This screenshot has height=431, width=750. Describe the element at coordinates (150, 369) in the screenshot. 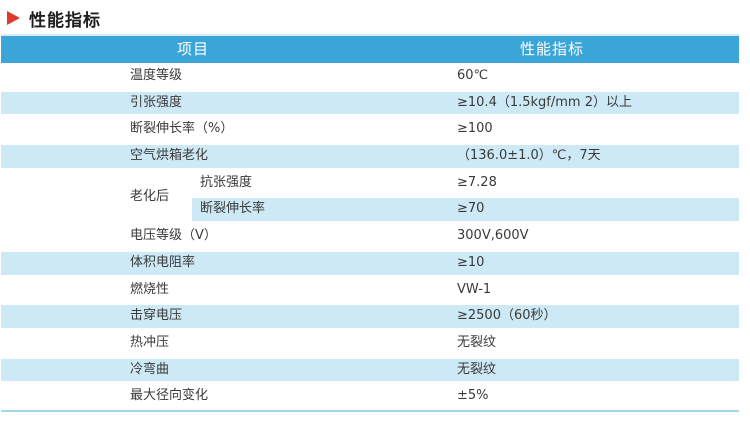

I see `row-label: 冷弯曲` at that location.